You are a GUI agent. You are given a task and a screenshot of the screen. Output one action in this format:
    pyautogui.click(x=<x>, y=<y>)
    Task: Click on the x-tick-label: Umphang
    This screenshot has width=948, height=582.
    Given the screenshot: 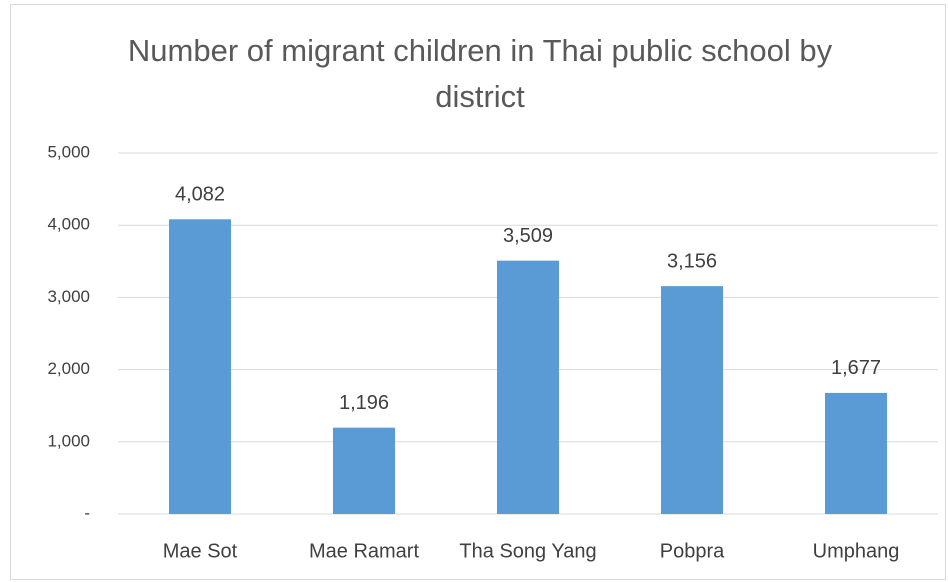 What is the action you would take?
    pyautogui.click(x=856, y=551)
    